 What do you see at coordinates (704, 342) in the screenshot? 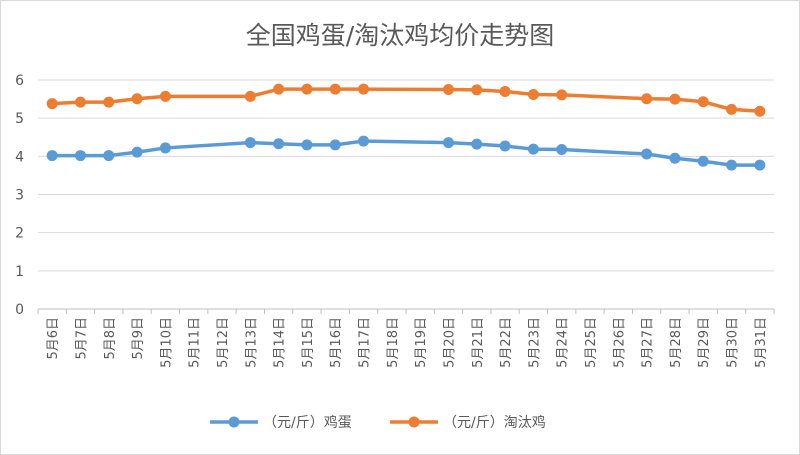
I see `x-tick-label: 5月29日` at bounding box center [704, 342].